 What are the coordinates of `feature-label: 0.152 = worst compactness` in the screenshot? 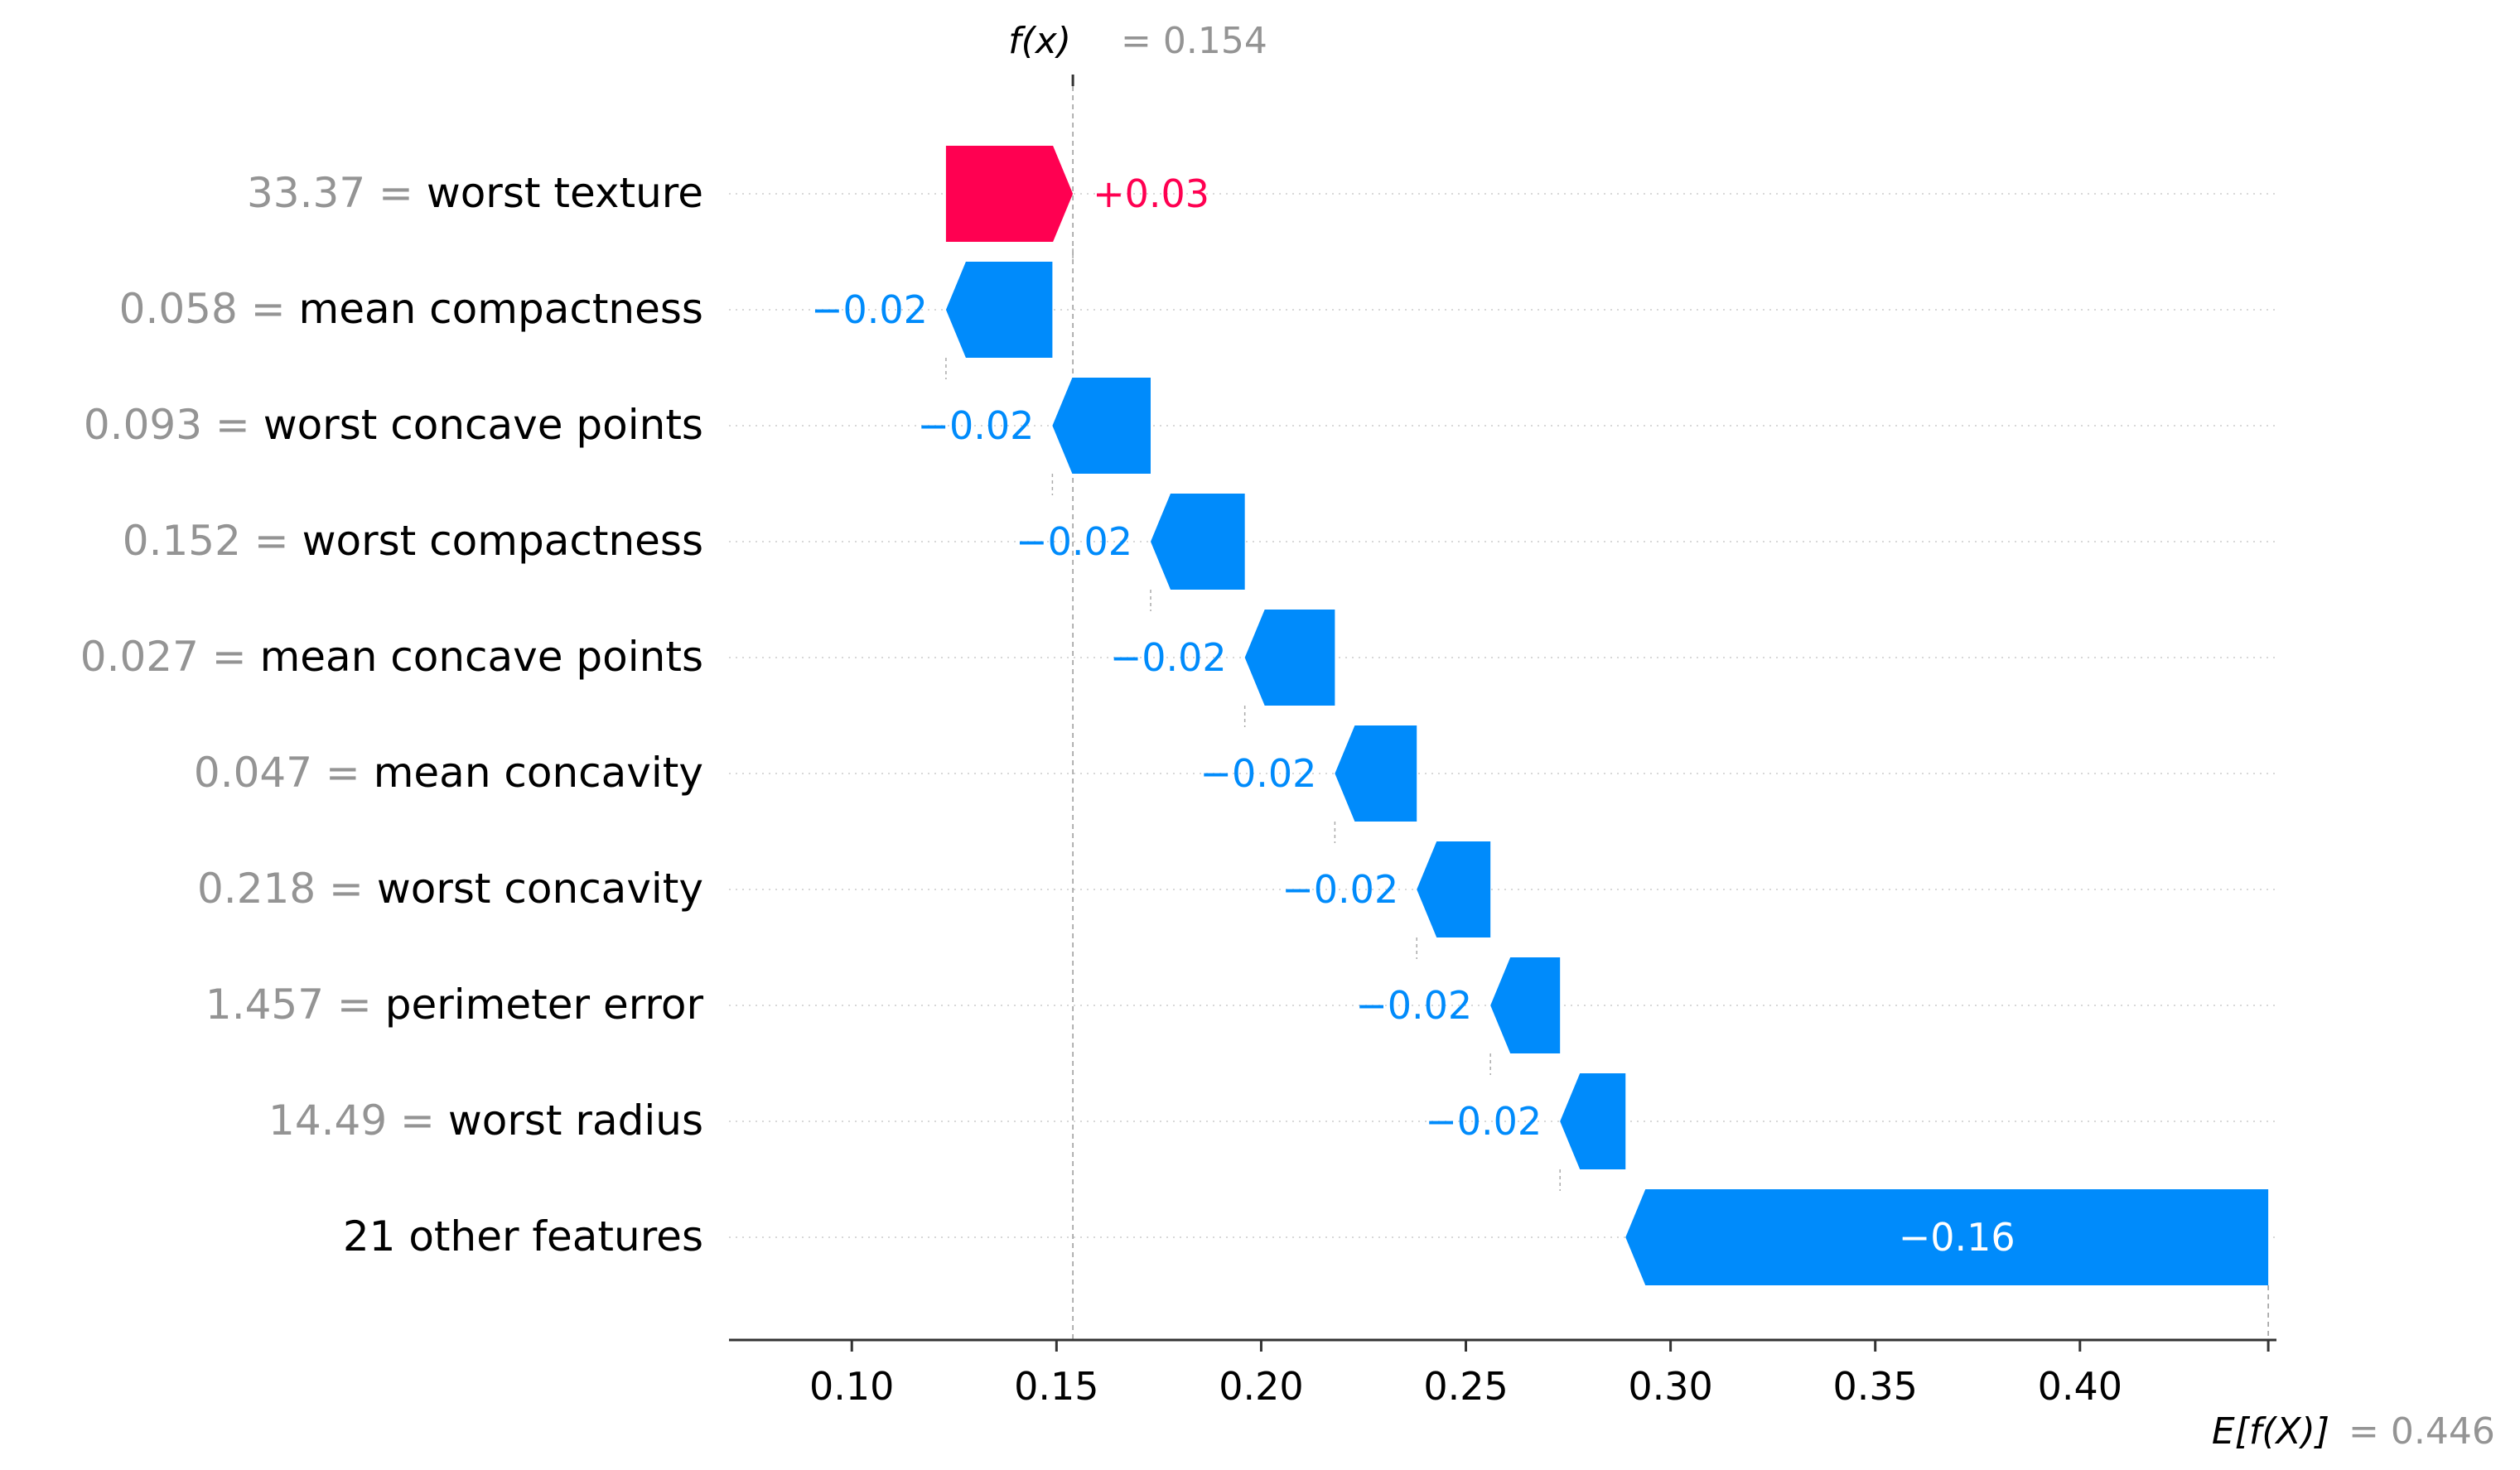 It's located at (413, 541).